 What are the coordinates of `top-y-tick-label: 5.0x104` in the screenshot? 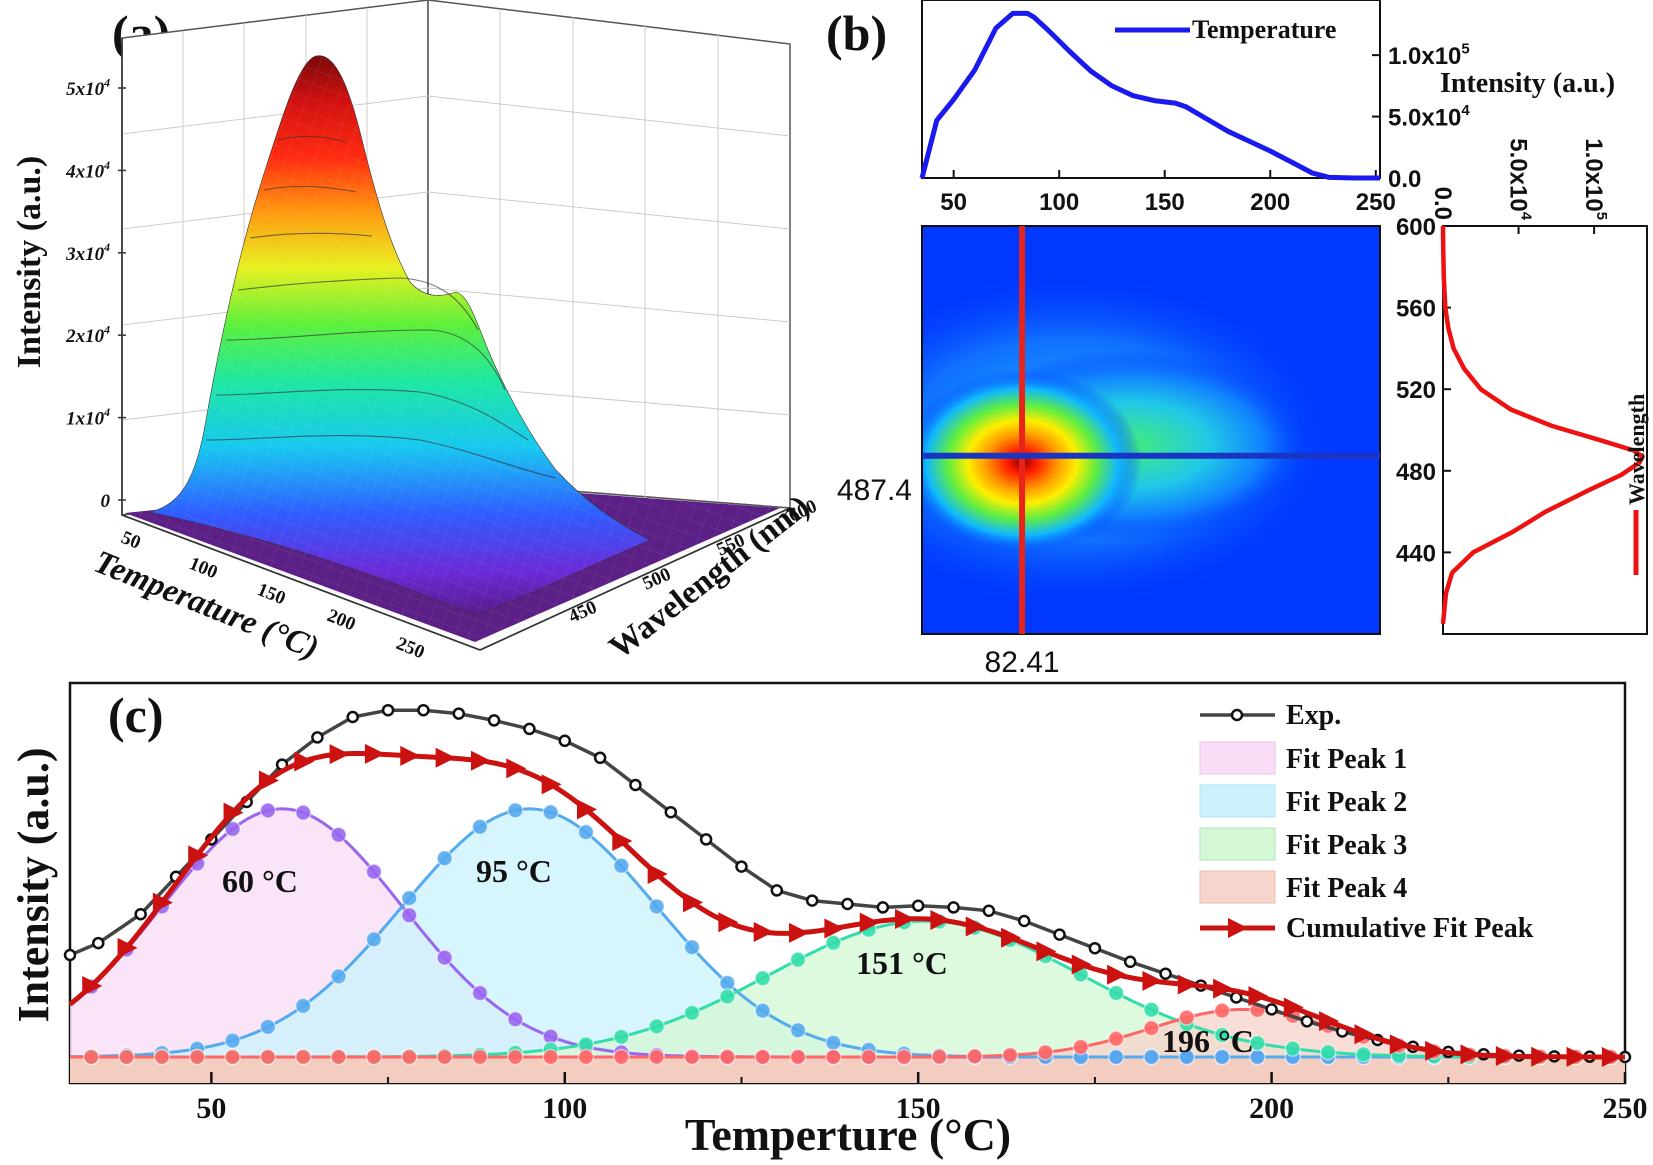 It's located at (1429, 117).